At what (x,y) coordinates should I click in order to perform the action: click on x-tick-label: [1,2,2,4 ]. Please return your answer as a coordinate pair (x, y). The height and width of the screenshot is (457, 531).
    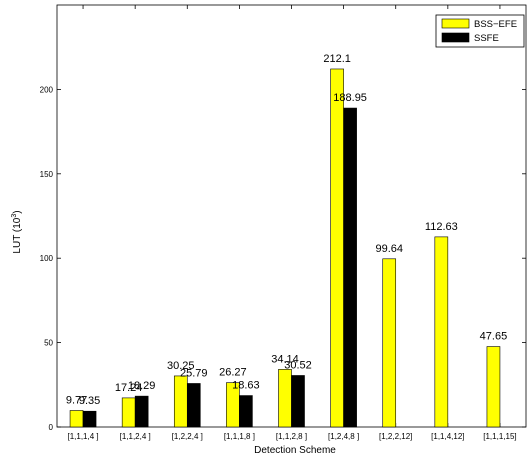
    Looking at the image, I should click on (187, 436).